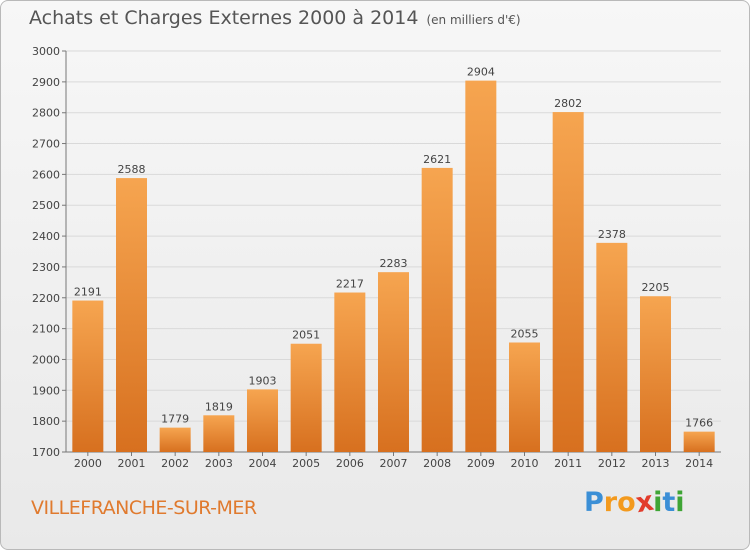 This screenshot has height=550, width=750. I want to click on x-tick-label: 2013, so click(656, 463).